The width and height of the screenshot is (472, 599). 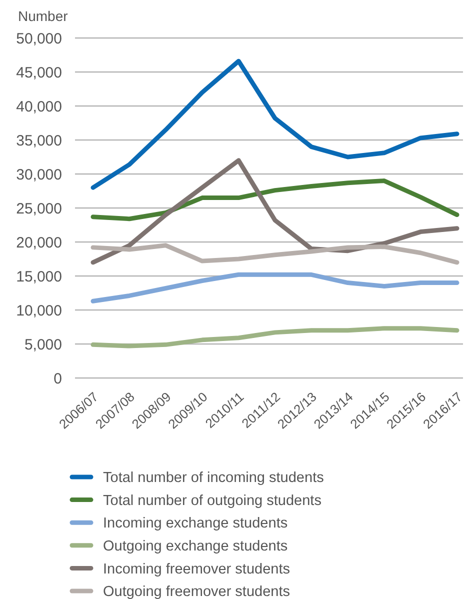 I want to click on y-tick-label: 40,000, so click(x=39, y=107).